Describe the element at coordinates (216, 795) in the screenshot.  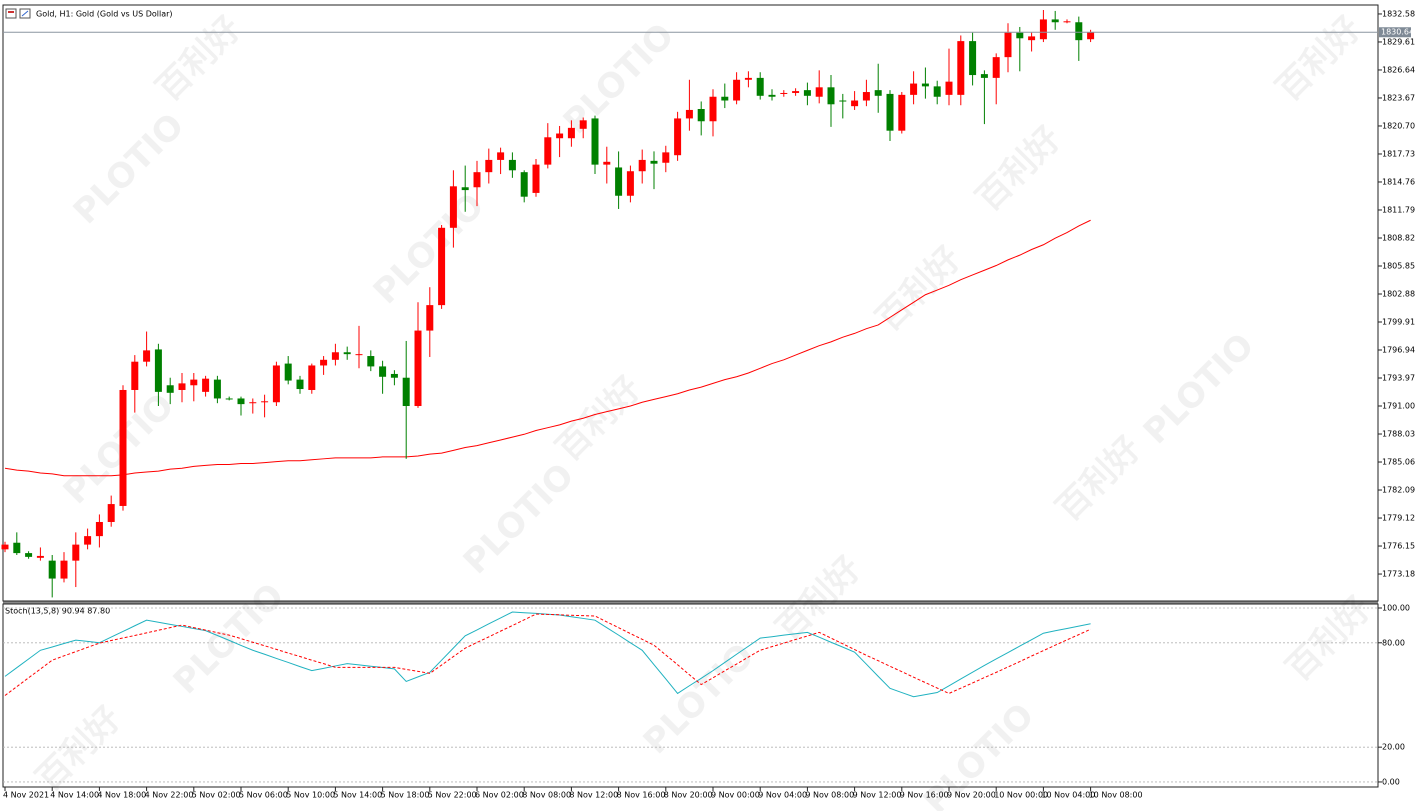
I see `x-tick-label: 5 Nov 02:00` at that location.